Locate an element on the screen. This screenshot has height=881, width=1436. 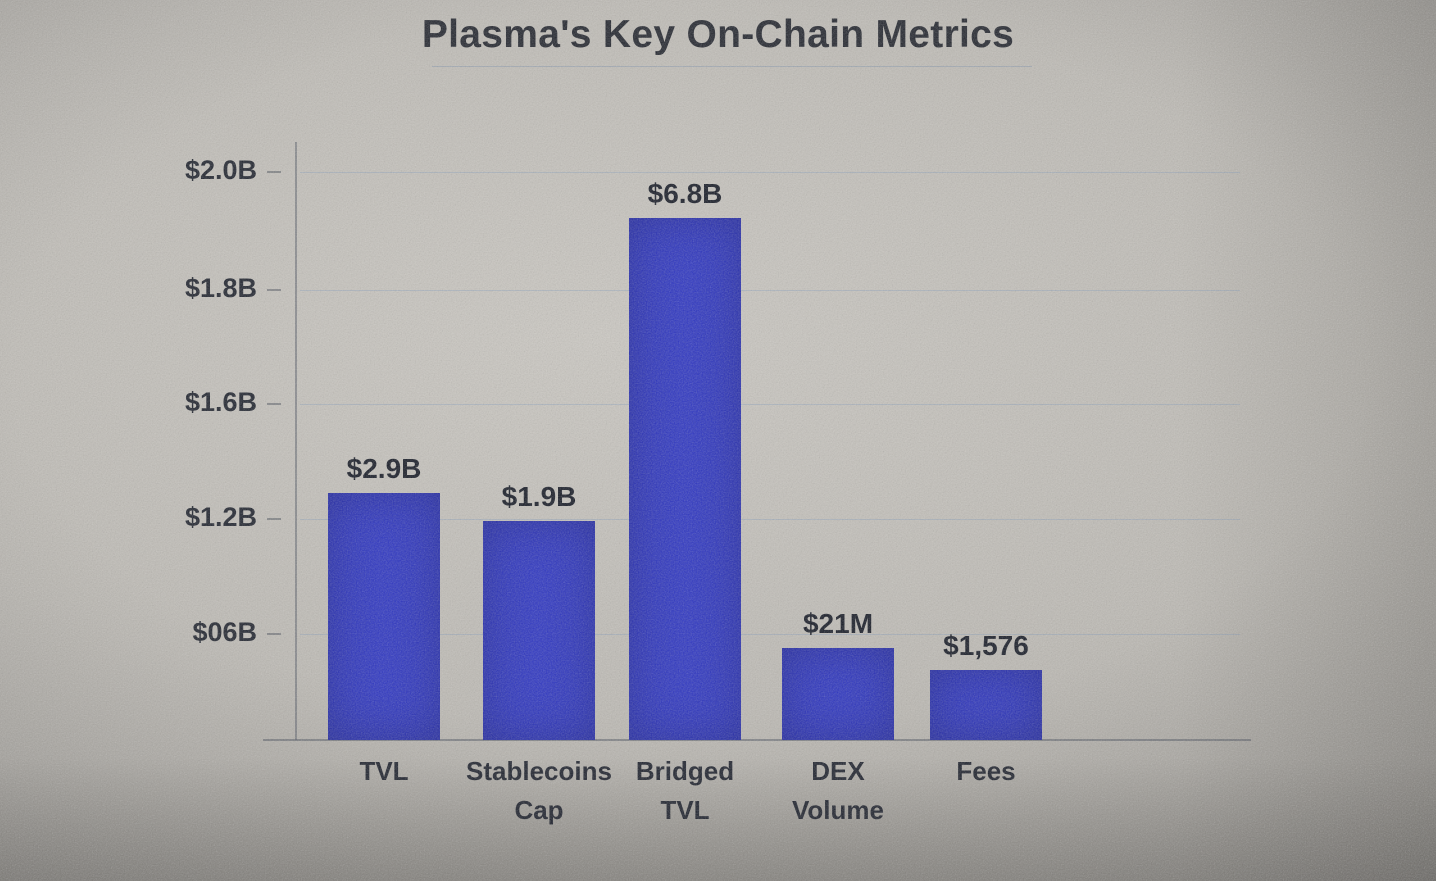
y-tick-label: $1.2B is located at coordinates (220, 517).